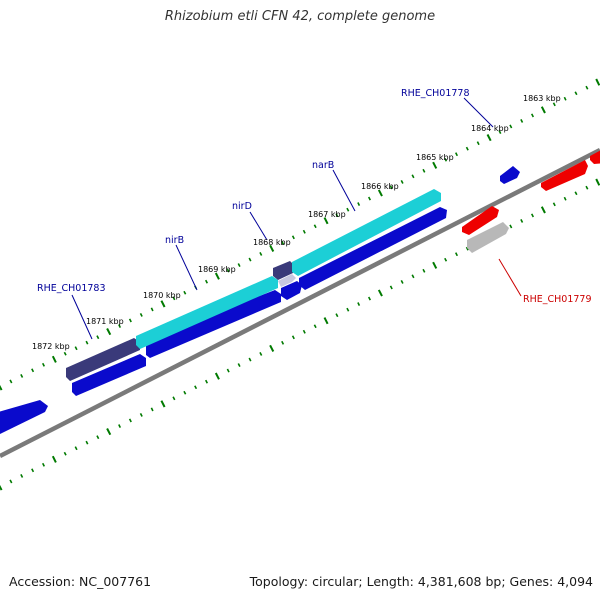 Image resolution: width=600 pixels, height=605 pixels. Describe the element at coordinates (510, 277) in the screenshot. I see `leader-rhe-ch01779` at that location.